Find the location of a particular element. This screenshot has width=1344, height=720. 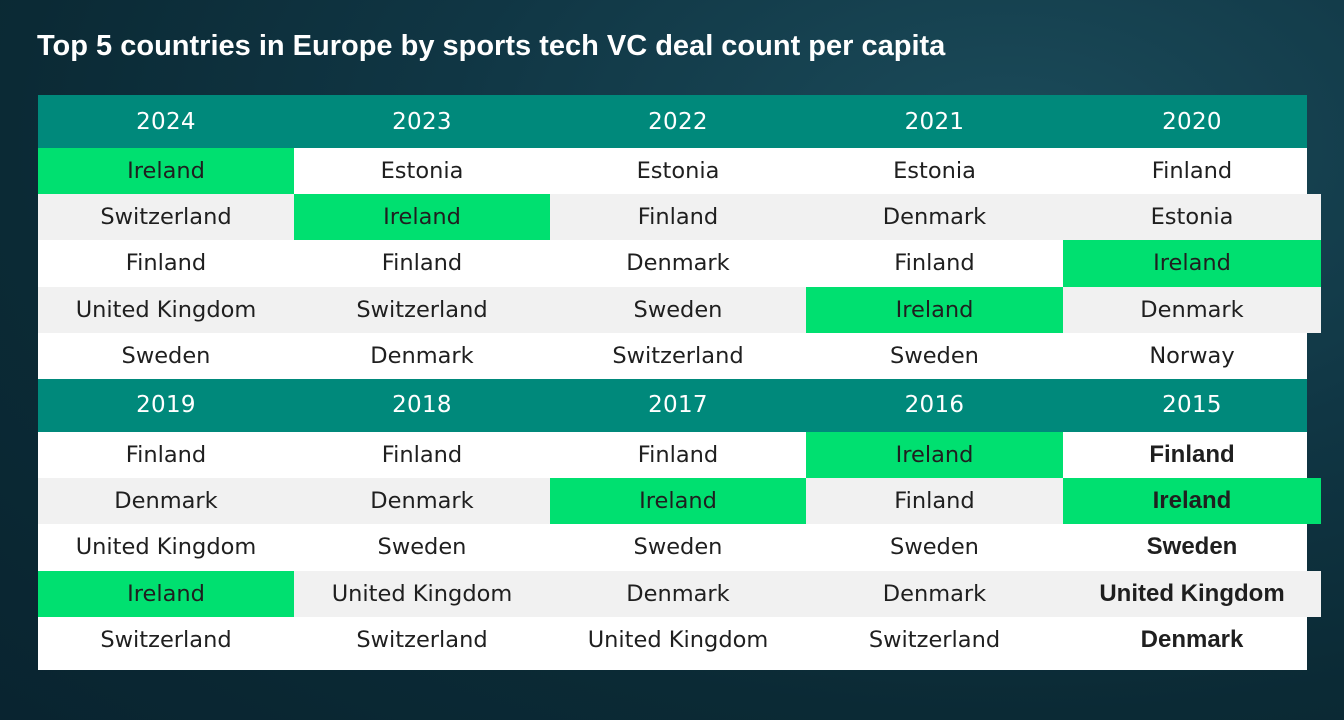

rank-cell-2024-3: Finland is located at coordinates (166, 263).